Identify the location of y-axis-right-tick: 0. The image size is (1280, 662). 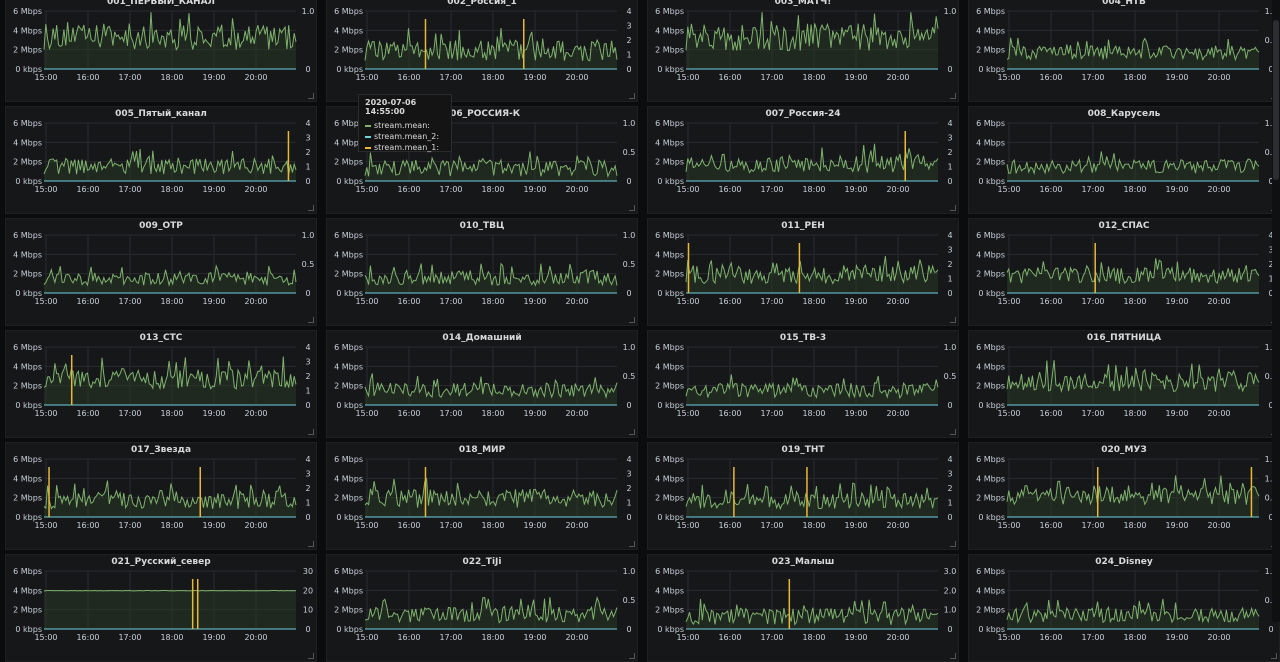
(949, 405).